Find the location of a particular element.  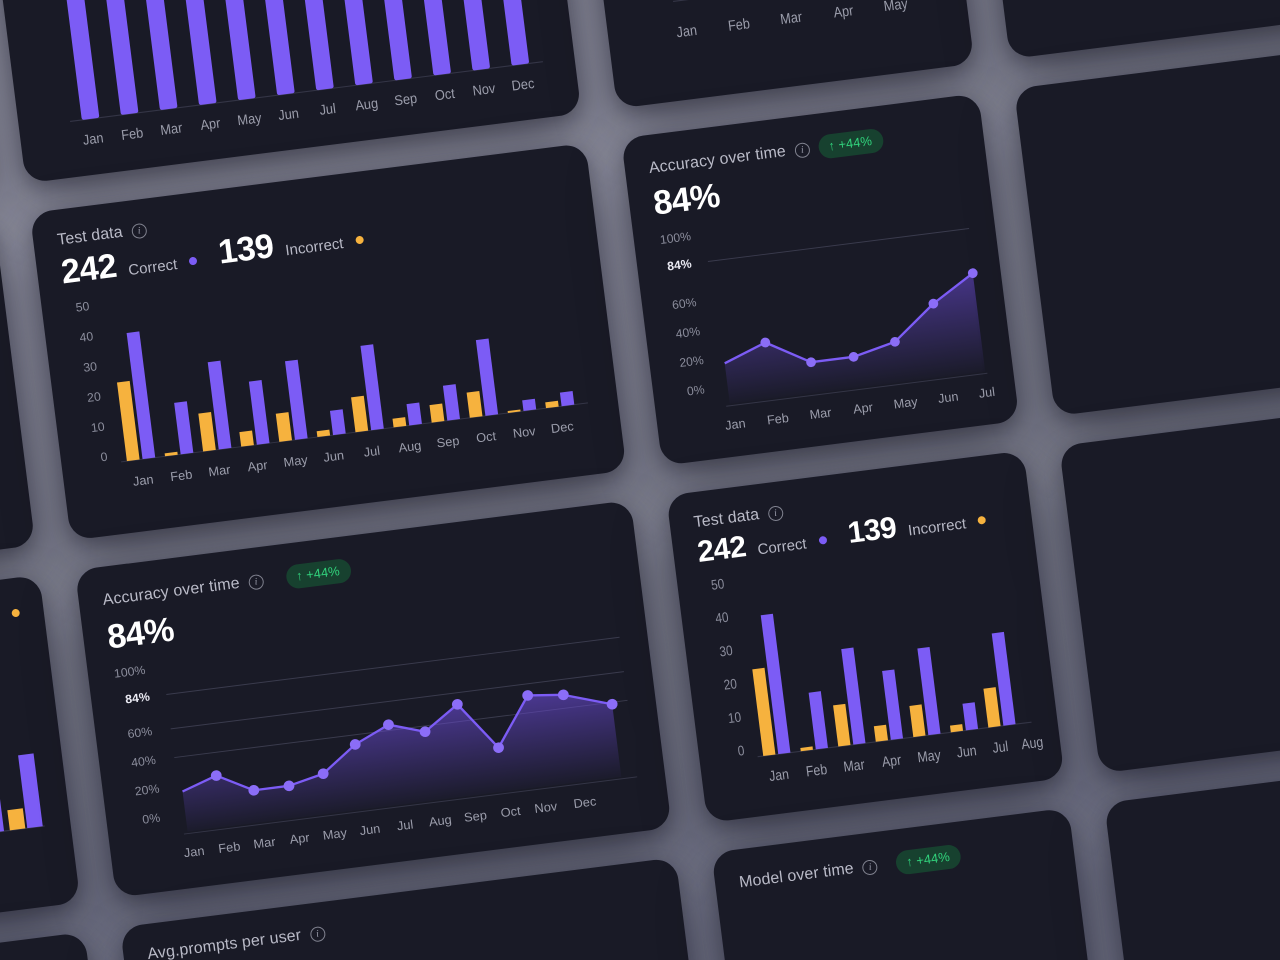

svg-text: 50 is located at coordinates (717, 584).